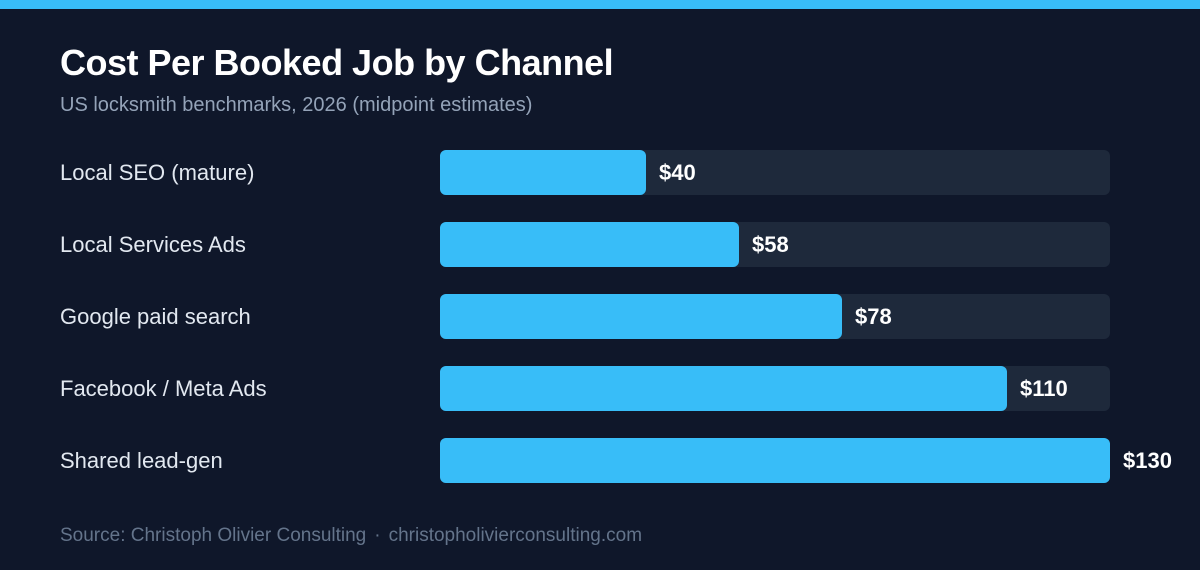 The width and height of the screenshot is (1200, 570). I want to click on bar-row: Local Services Ads $58, so click(600, 244).